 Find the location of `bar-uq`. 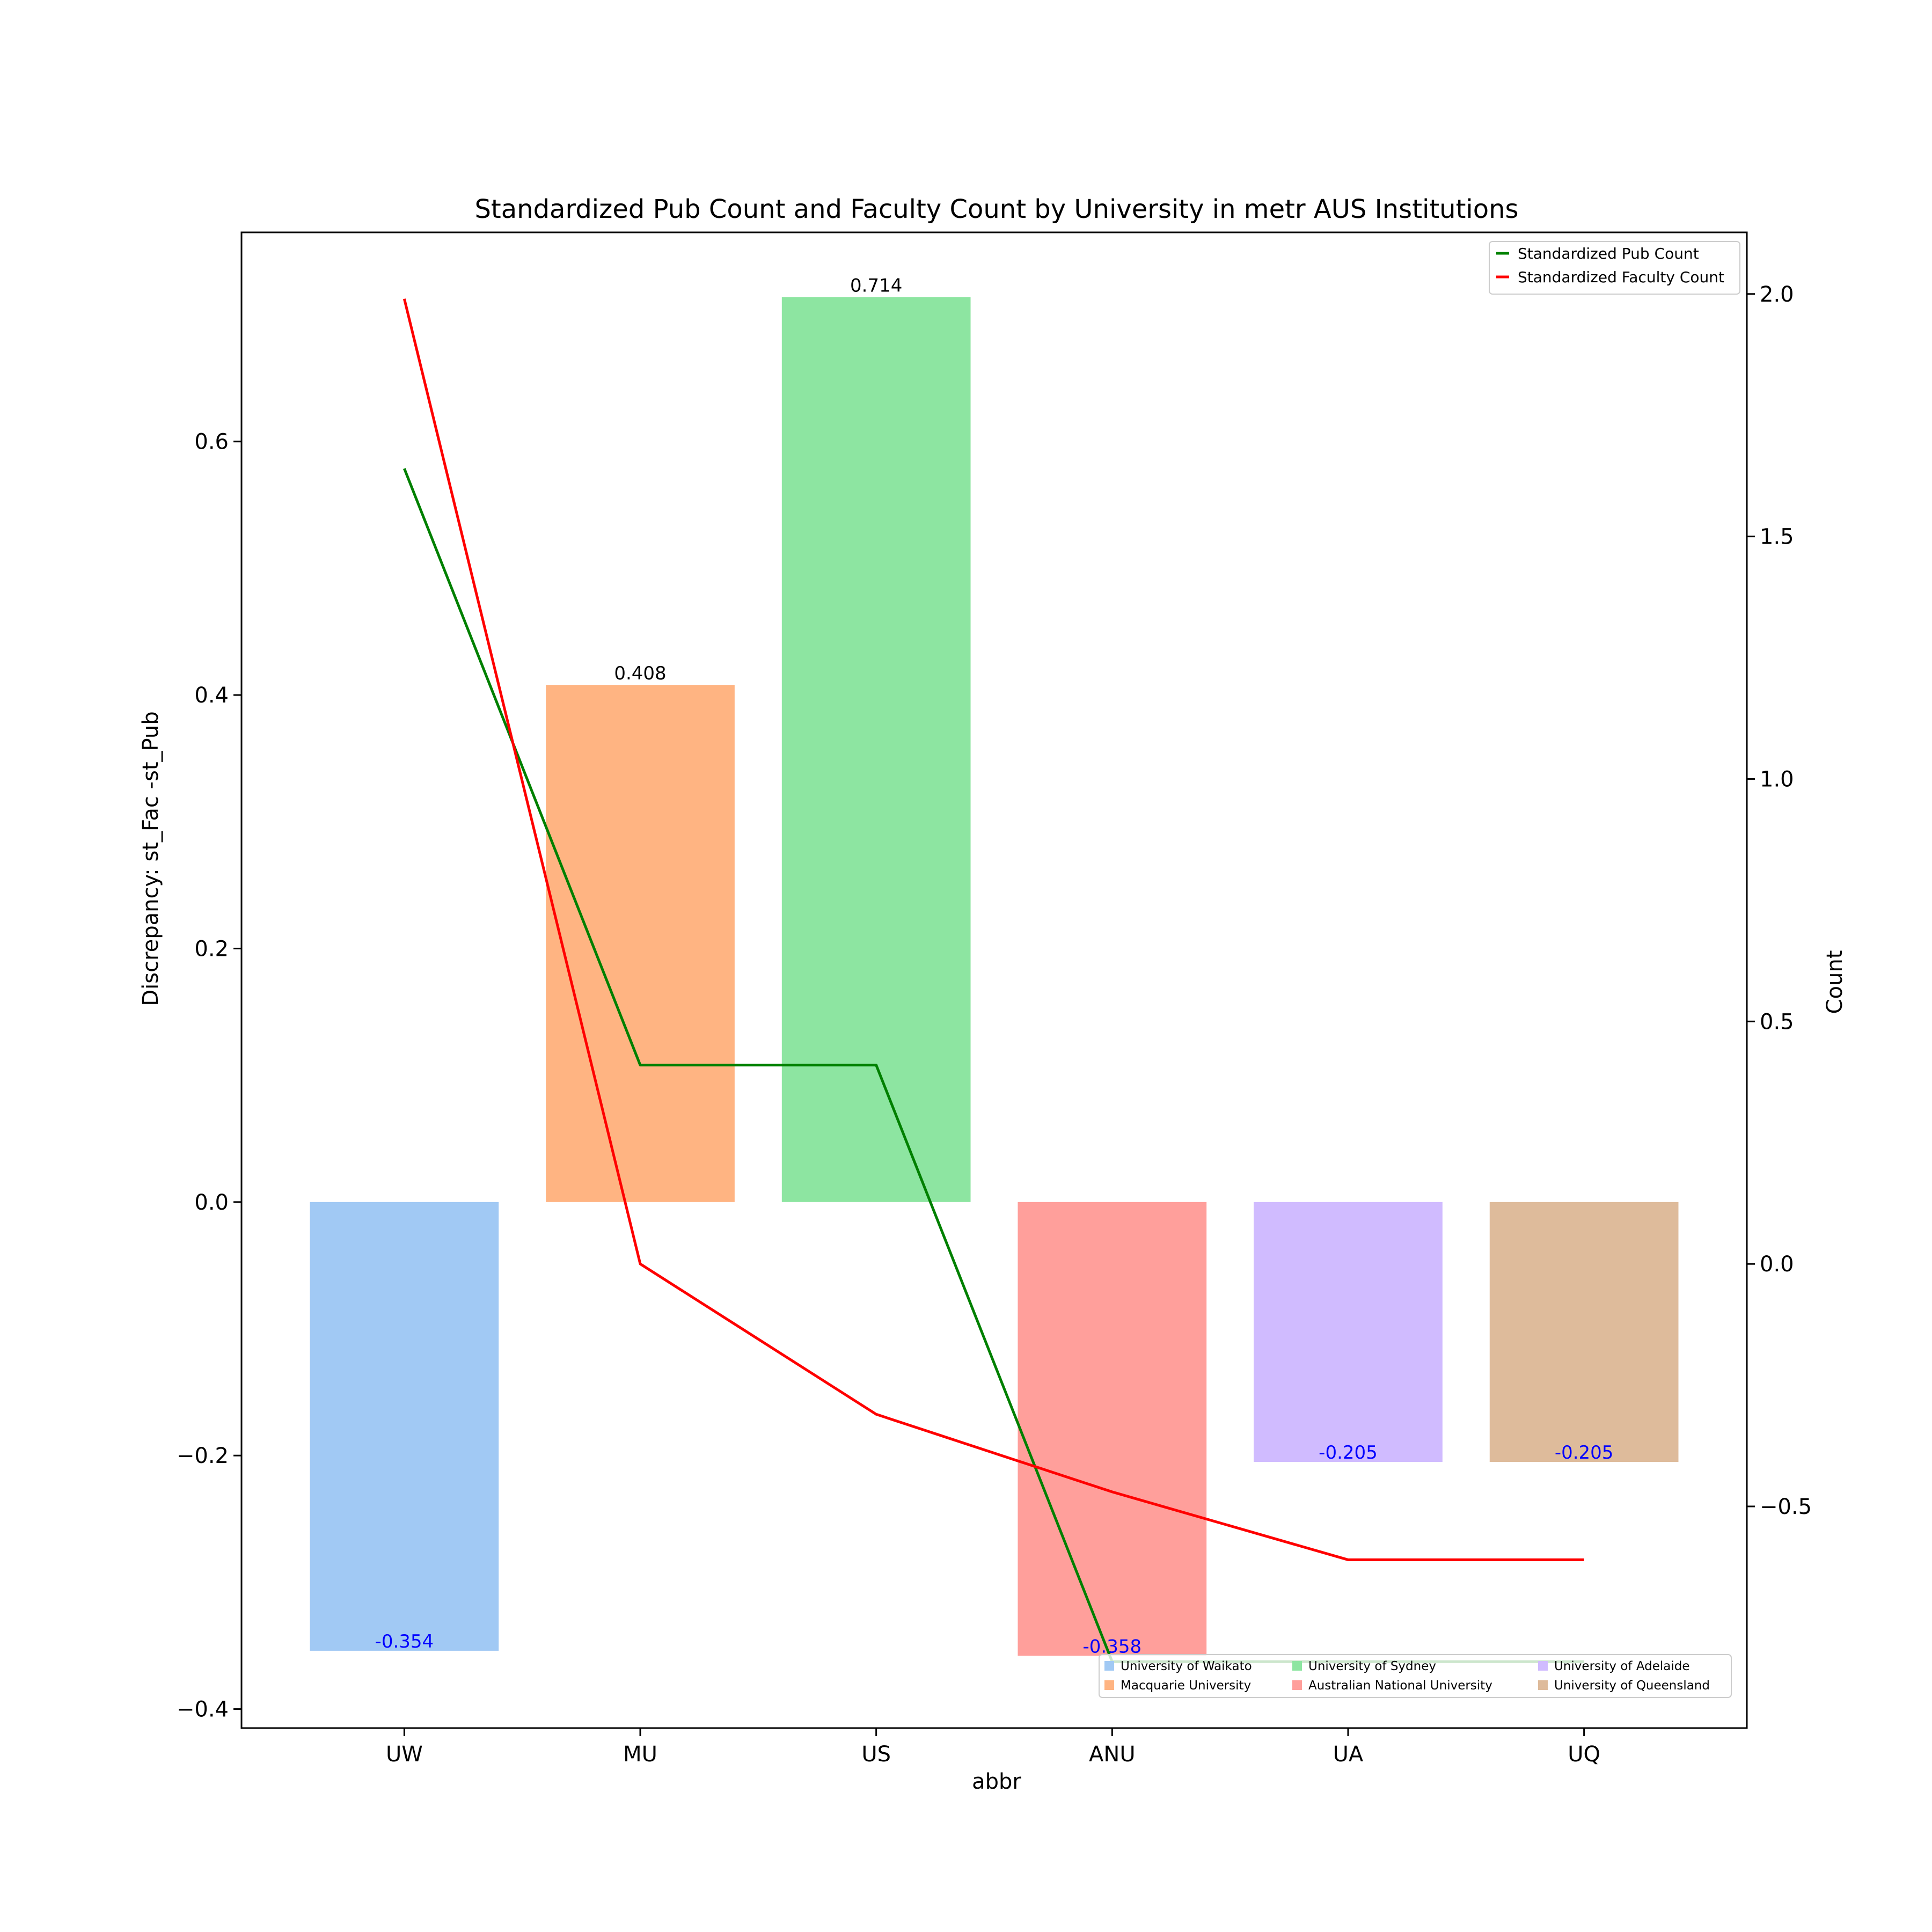

bar-uq is located at coordinates (1584, 1332).